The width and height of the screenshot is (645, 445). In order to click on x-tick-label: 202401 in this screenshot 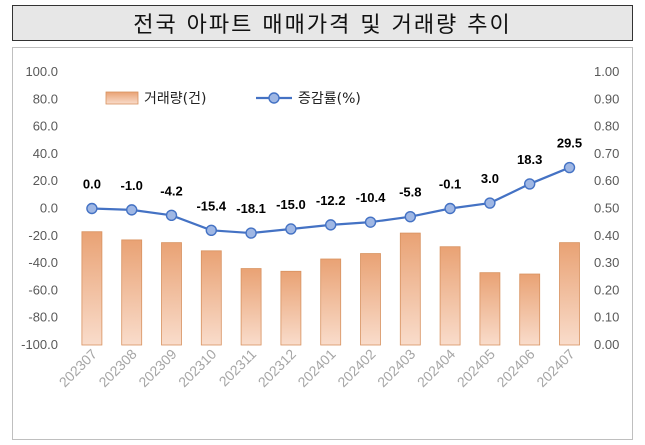, I will do `click(316, 368)`.